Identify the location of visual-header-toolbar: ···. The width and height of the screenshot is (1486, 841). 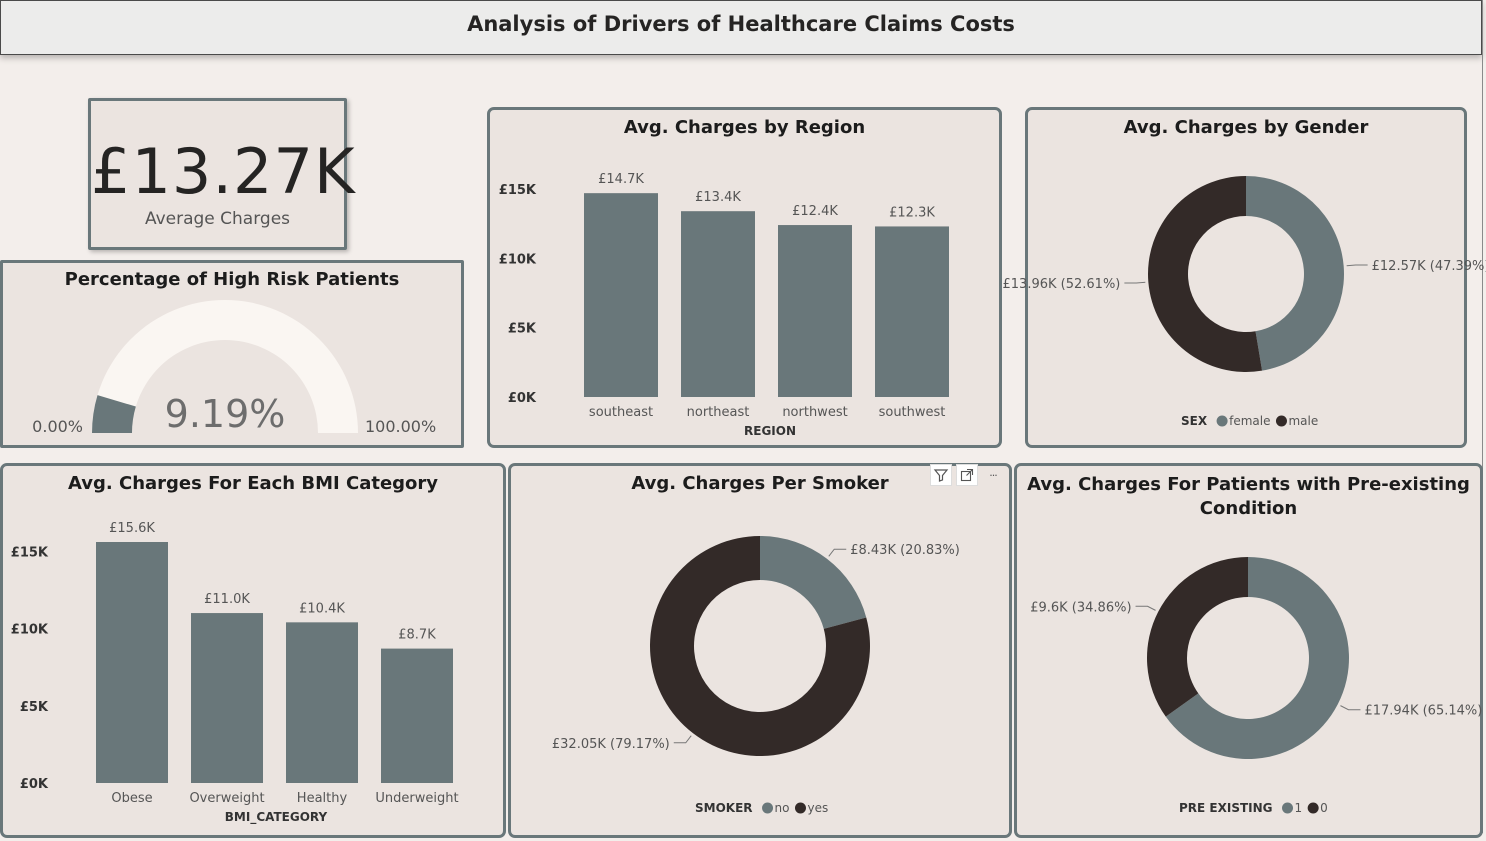
(967, 475).